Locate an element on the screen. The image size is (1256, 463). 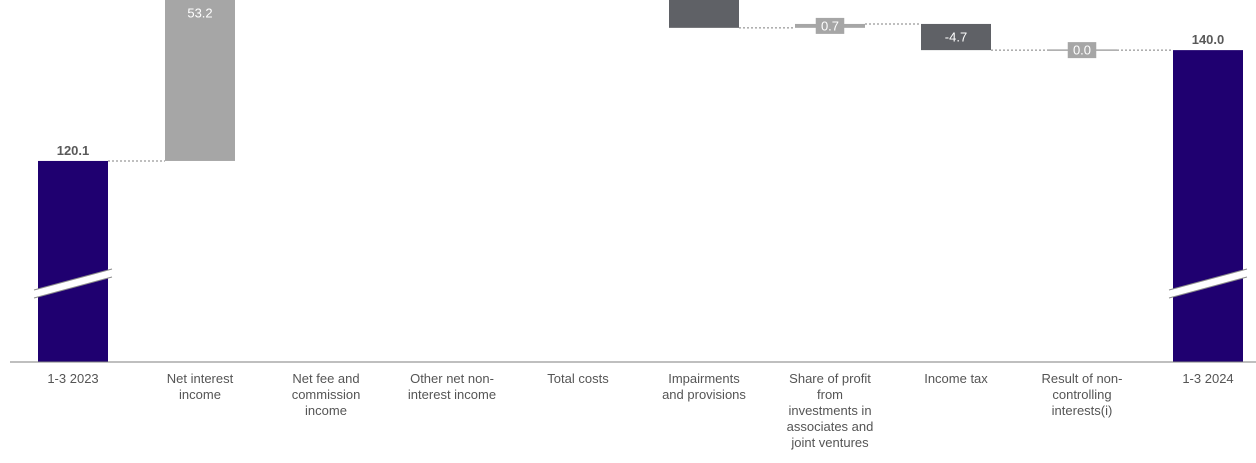
value-label-6: 0.7 is located at coordinates (830, 25).